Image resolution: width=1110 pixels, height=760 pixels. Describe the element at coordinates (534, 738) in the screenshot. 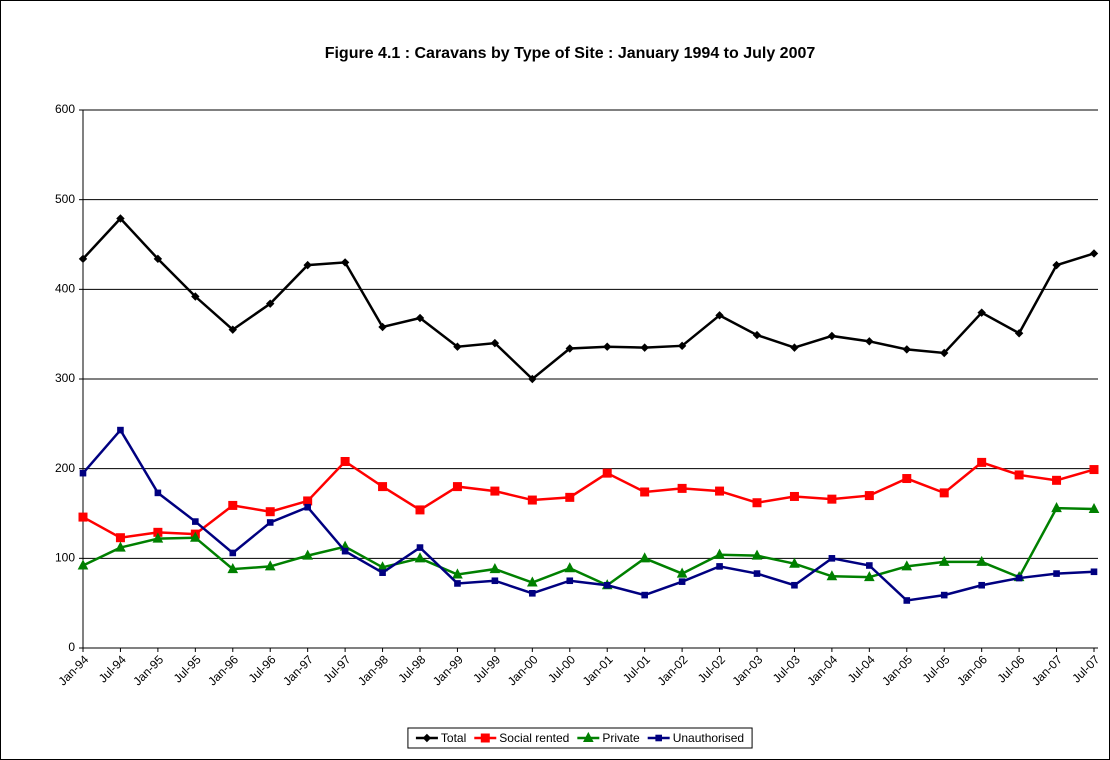

I see `legend-label: Social rented` at that location.